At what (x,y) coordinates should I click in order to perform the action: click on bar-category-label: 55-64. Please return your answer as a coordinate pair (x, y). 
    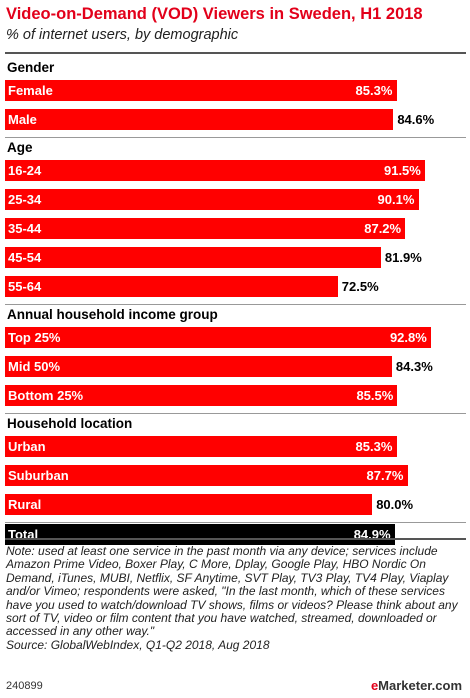
    Looking at the image, I should click on (25, 286).